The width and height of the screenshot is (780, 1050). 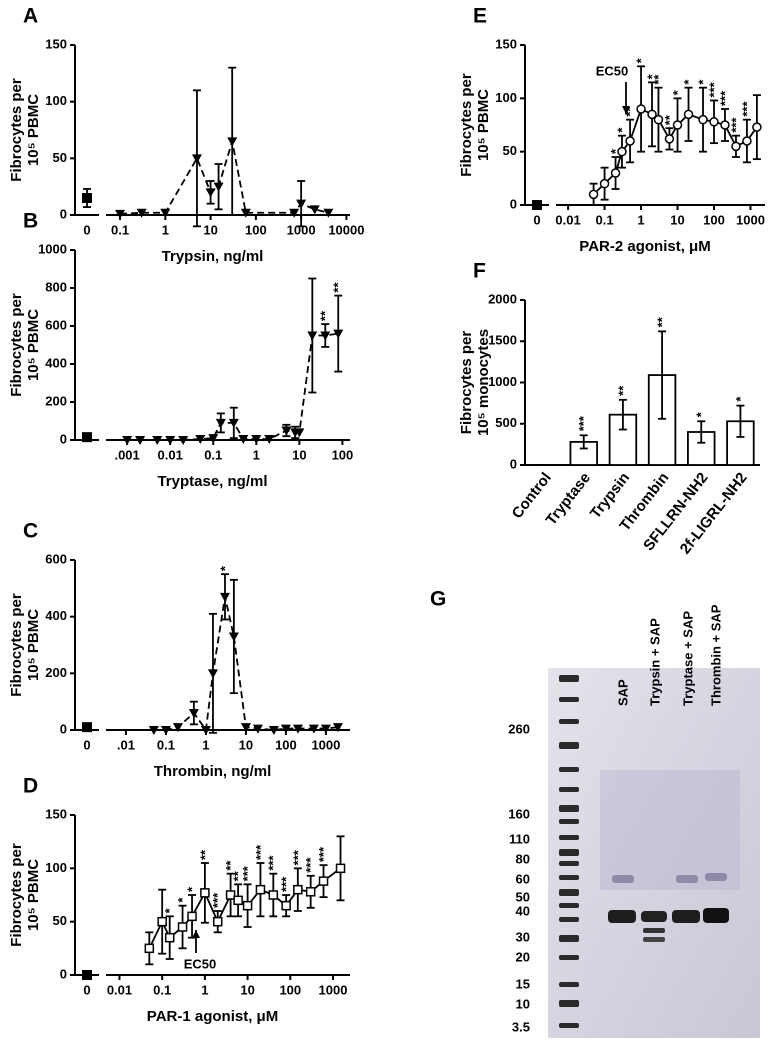 What do you see at coordinates (56, 324) in the screenshot?
I see `y-tick-label: 600` at bounding box center [56, 324].